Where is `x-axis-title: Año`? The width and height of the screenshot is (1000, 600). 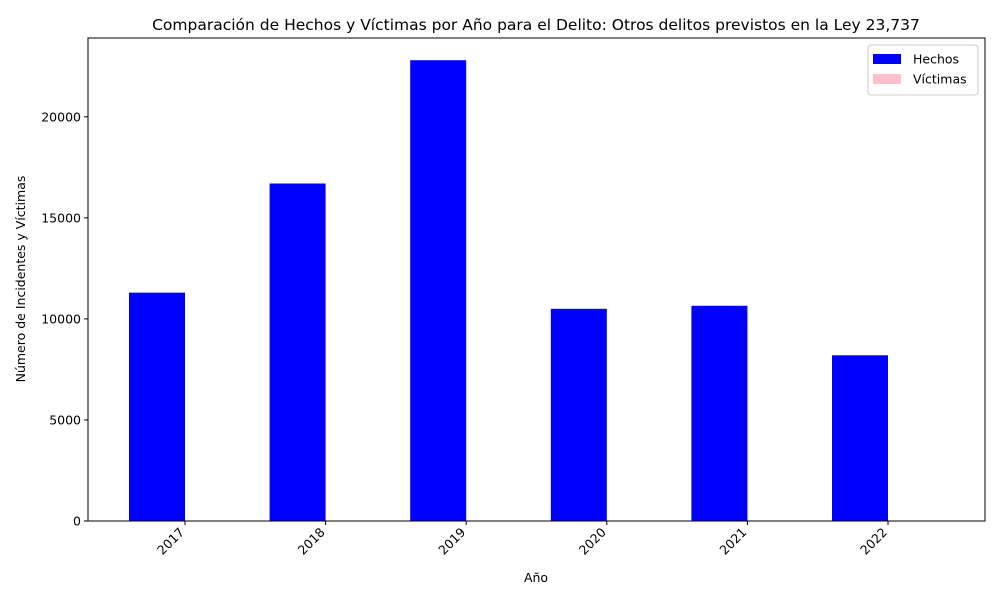 x-axis-title: Año is located at coordinates (536, 577).